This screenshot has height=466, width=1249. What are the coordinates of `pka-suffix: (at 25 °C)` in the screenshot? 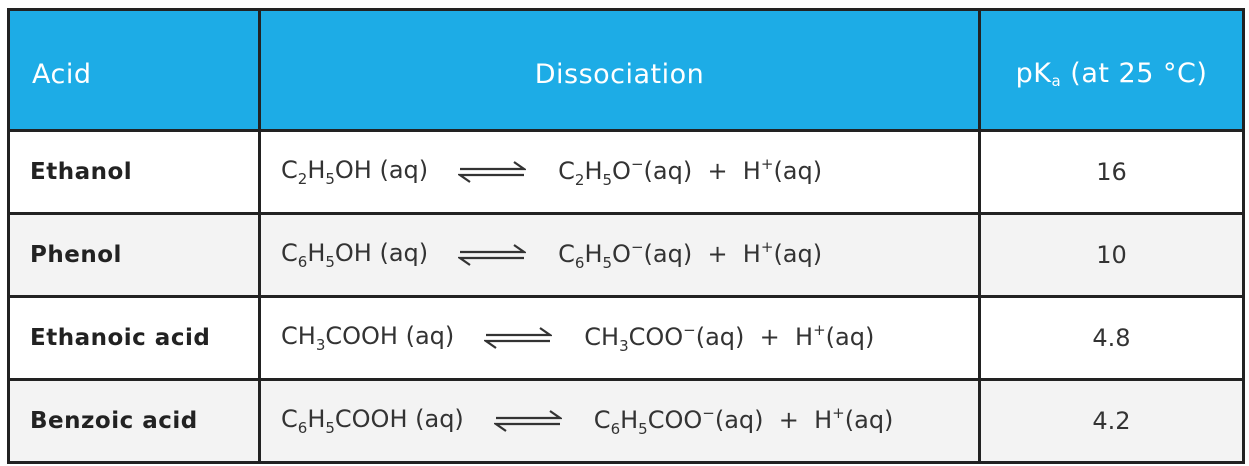 It's located at (1134, 73).